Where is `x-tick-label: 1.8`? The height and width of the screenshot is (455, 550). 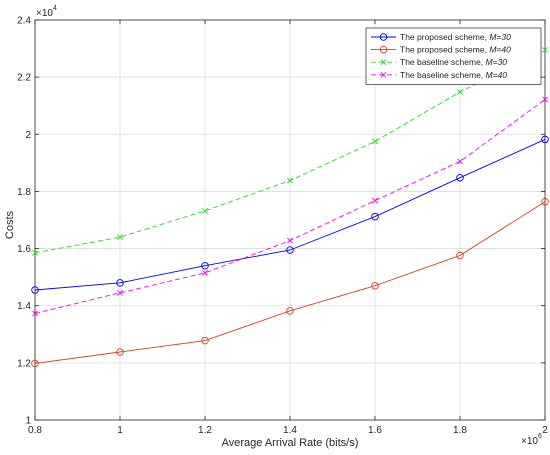 x-tick-label: 1.8 is located at coordinates (460, 430).